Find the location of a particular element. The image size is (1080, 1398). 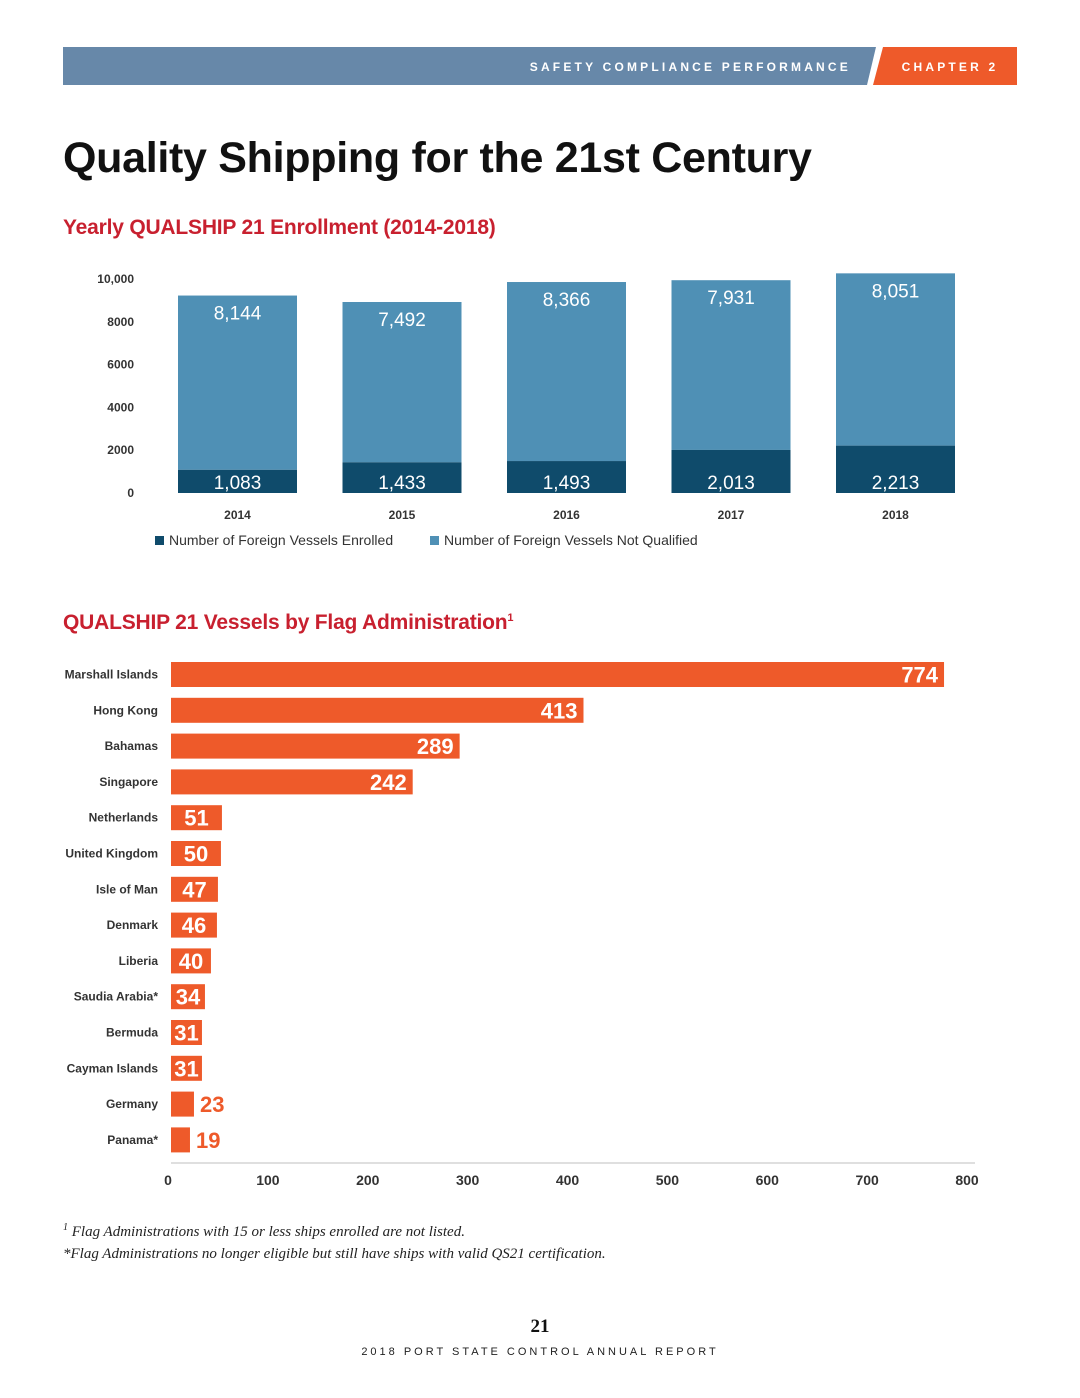

x-tick-label: 2016 is located at coordinates (566, 515).